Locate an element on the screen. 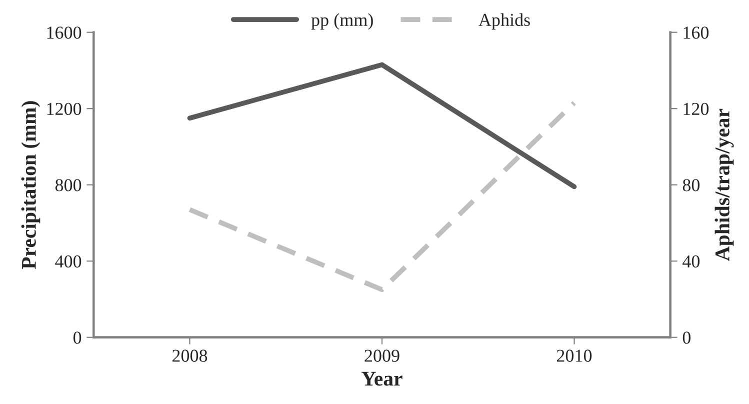  y2-tick-label: 80 is located at coordinates (691, 185).